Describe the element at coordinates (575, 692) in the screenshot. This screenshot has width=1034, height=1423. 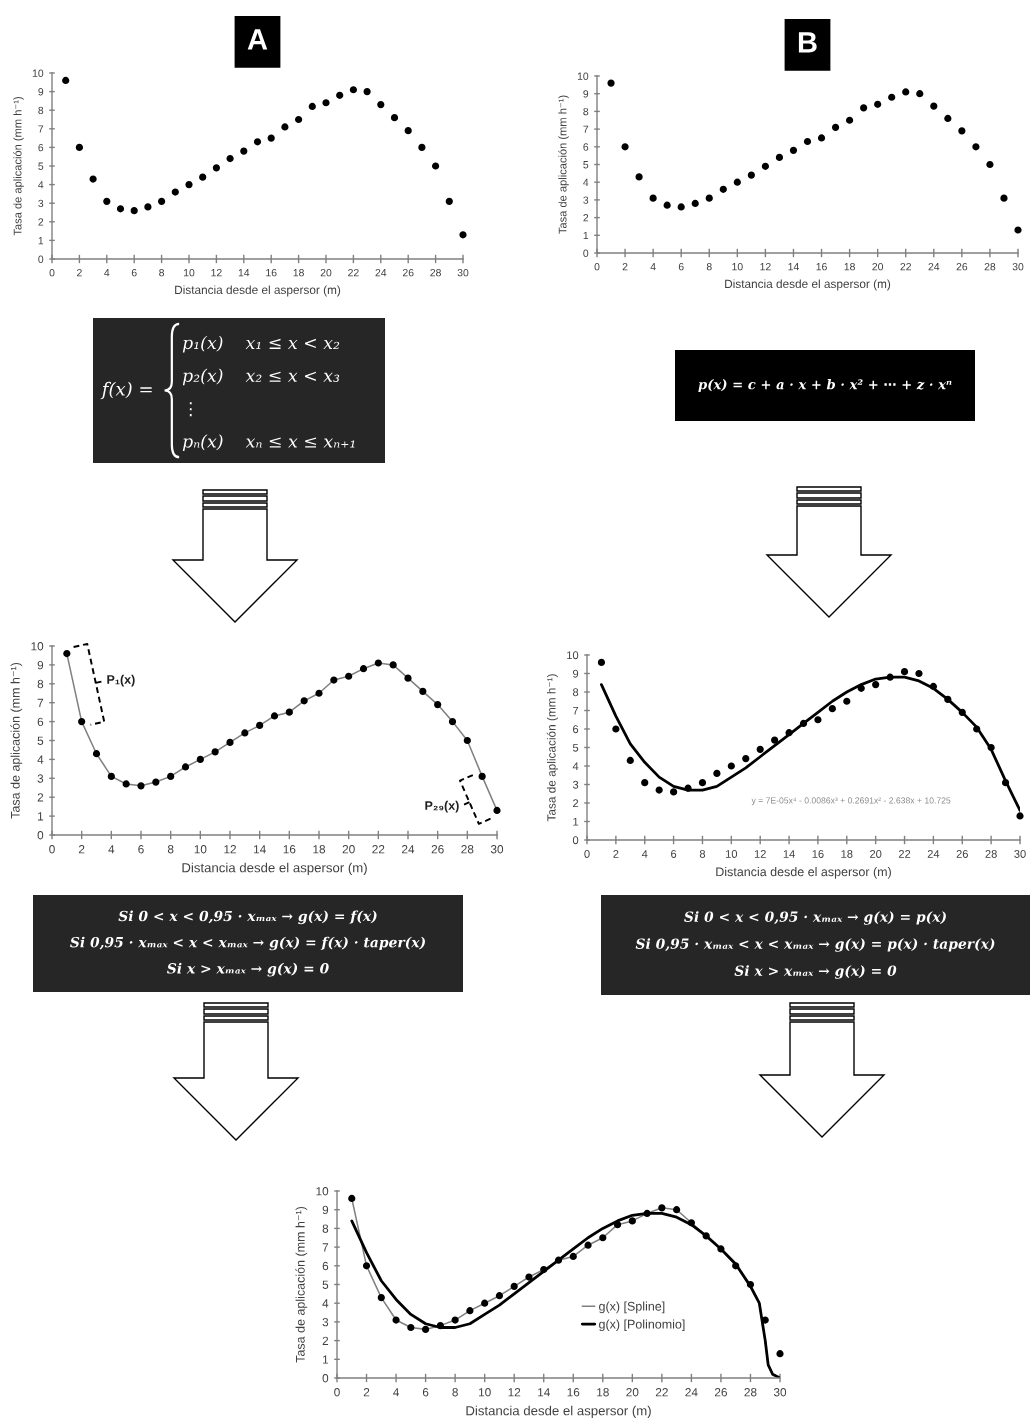
I see `y-tick-label: 8` at that location.